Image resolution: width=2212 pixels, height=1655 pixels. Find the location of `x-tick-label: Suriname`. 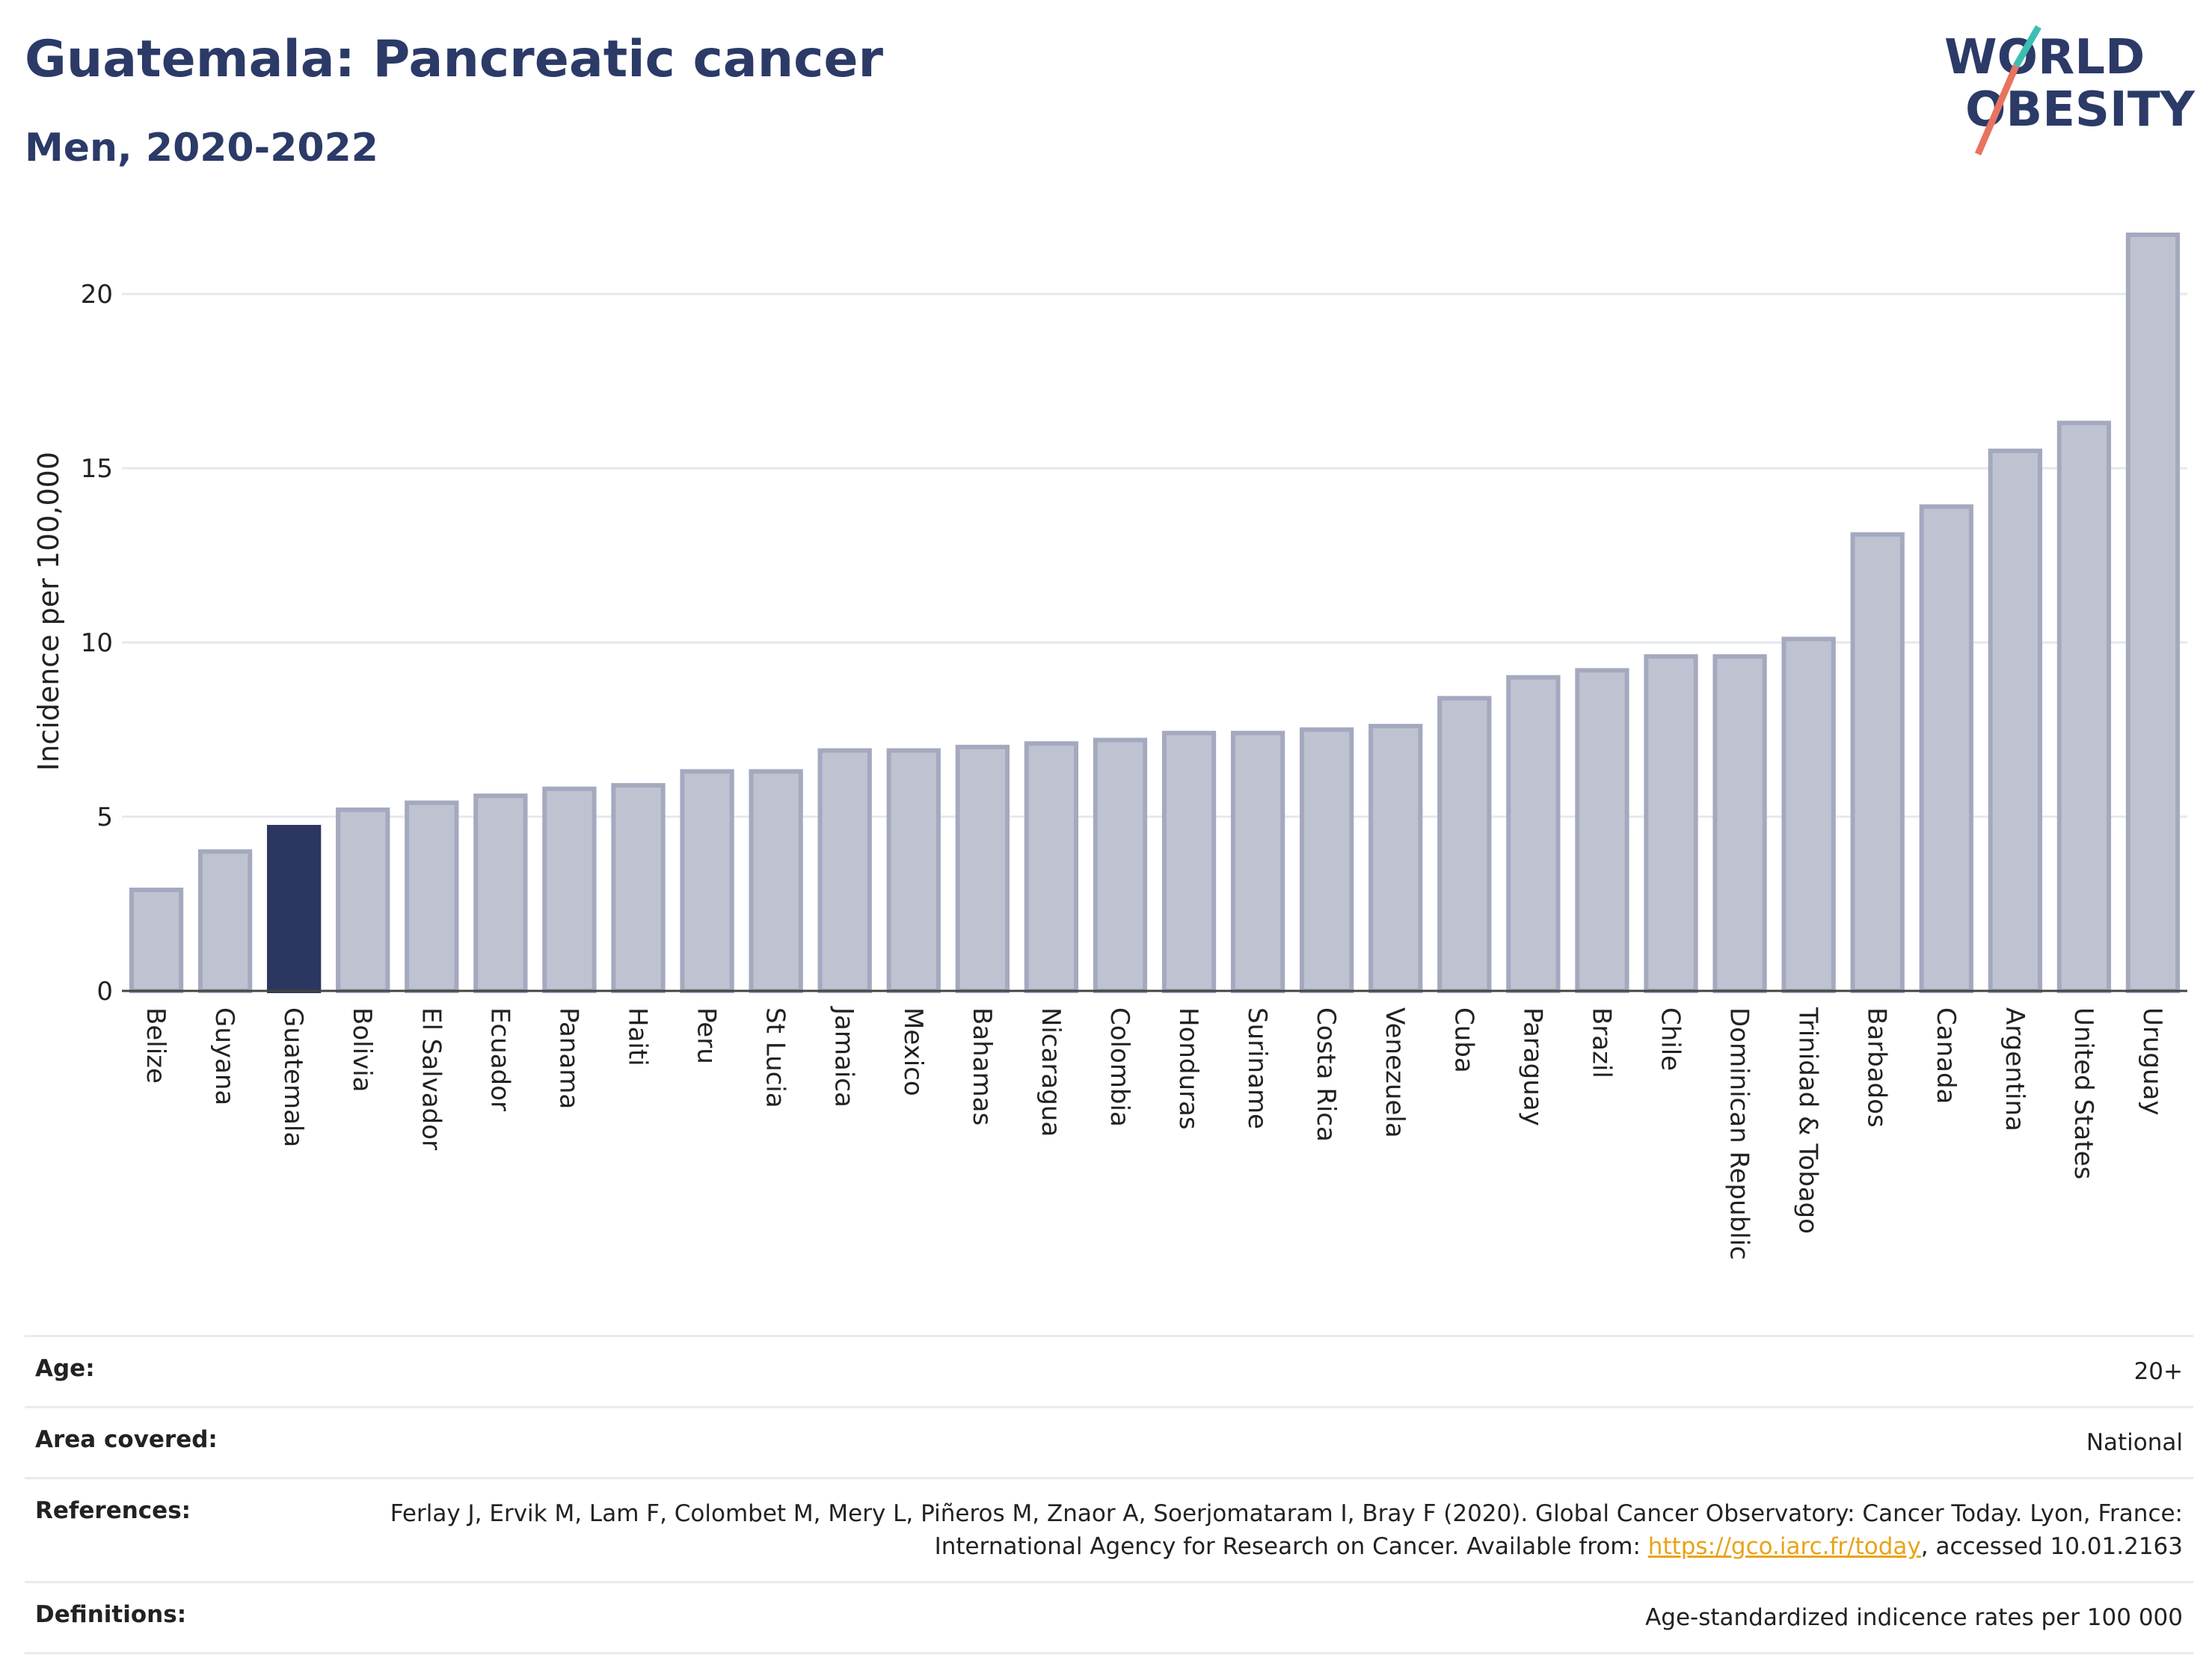

x-tick-label: Suriname is located at coordinates (1257, 1068).